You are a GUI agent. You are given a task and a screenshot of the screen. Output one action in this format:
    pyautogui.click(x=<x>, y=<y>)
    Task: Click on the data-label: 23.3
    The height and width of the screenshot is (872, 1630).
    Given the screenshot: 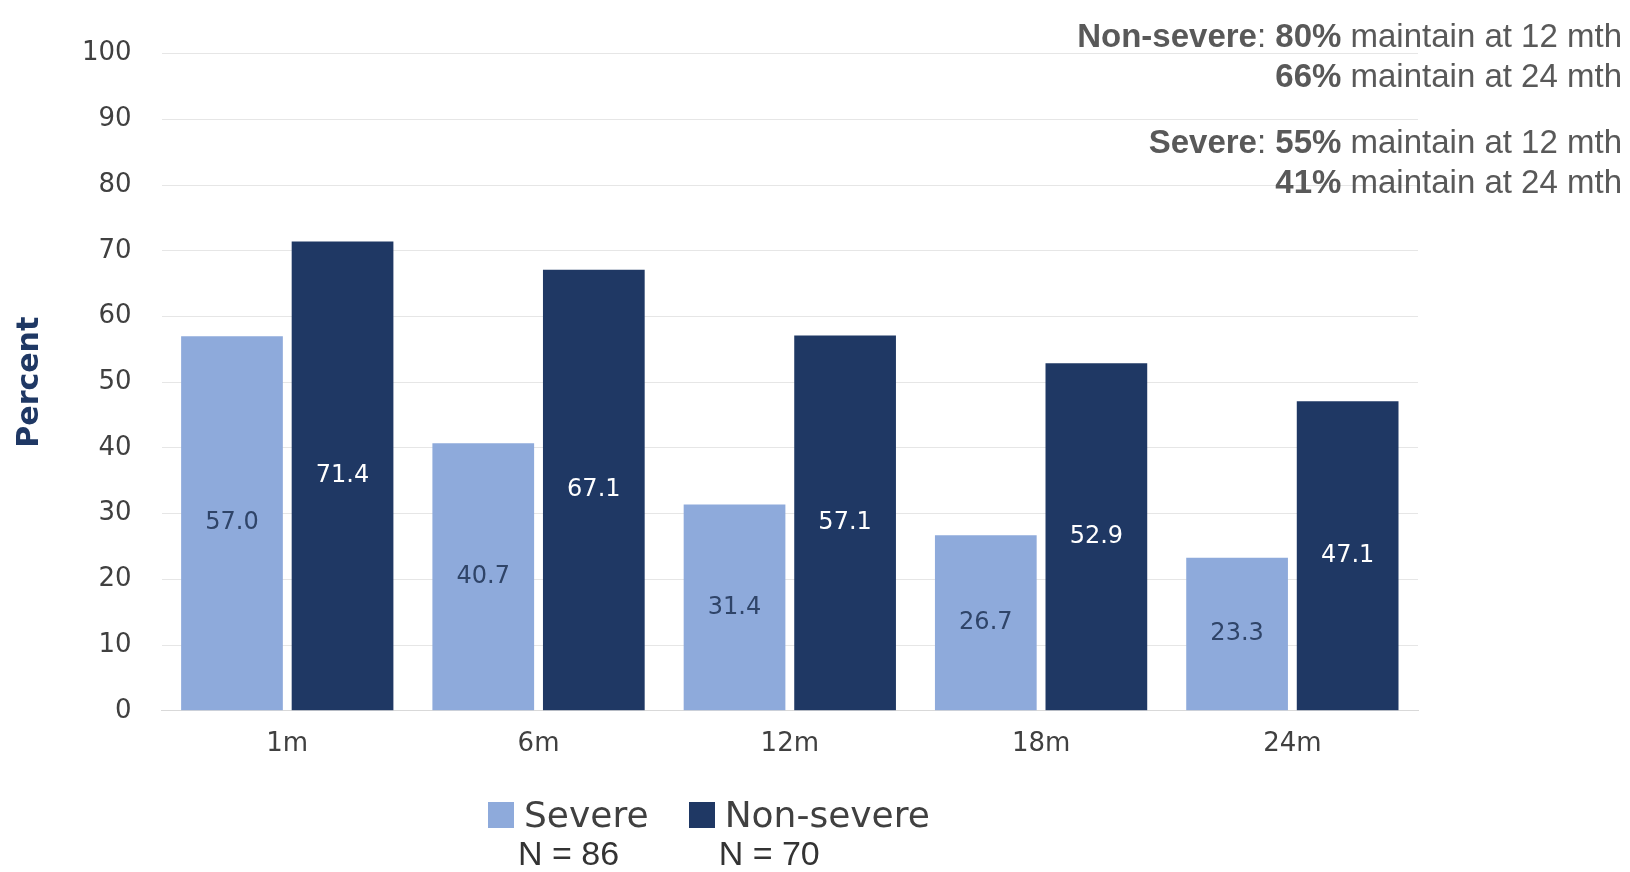 What is the action you would take?
    pyautogui.click(x=1237, y=632)
    